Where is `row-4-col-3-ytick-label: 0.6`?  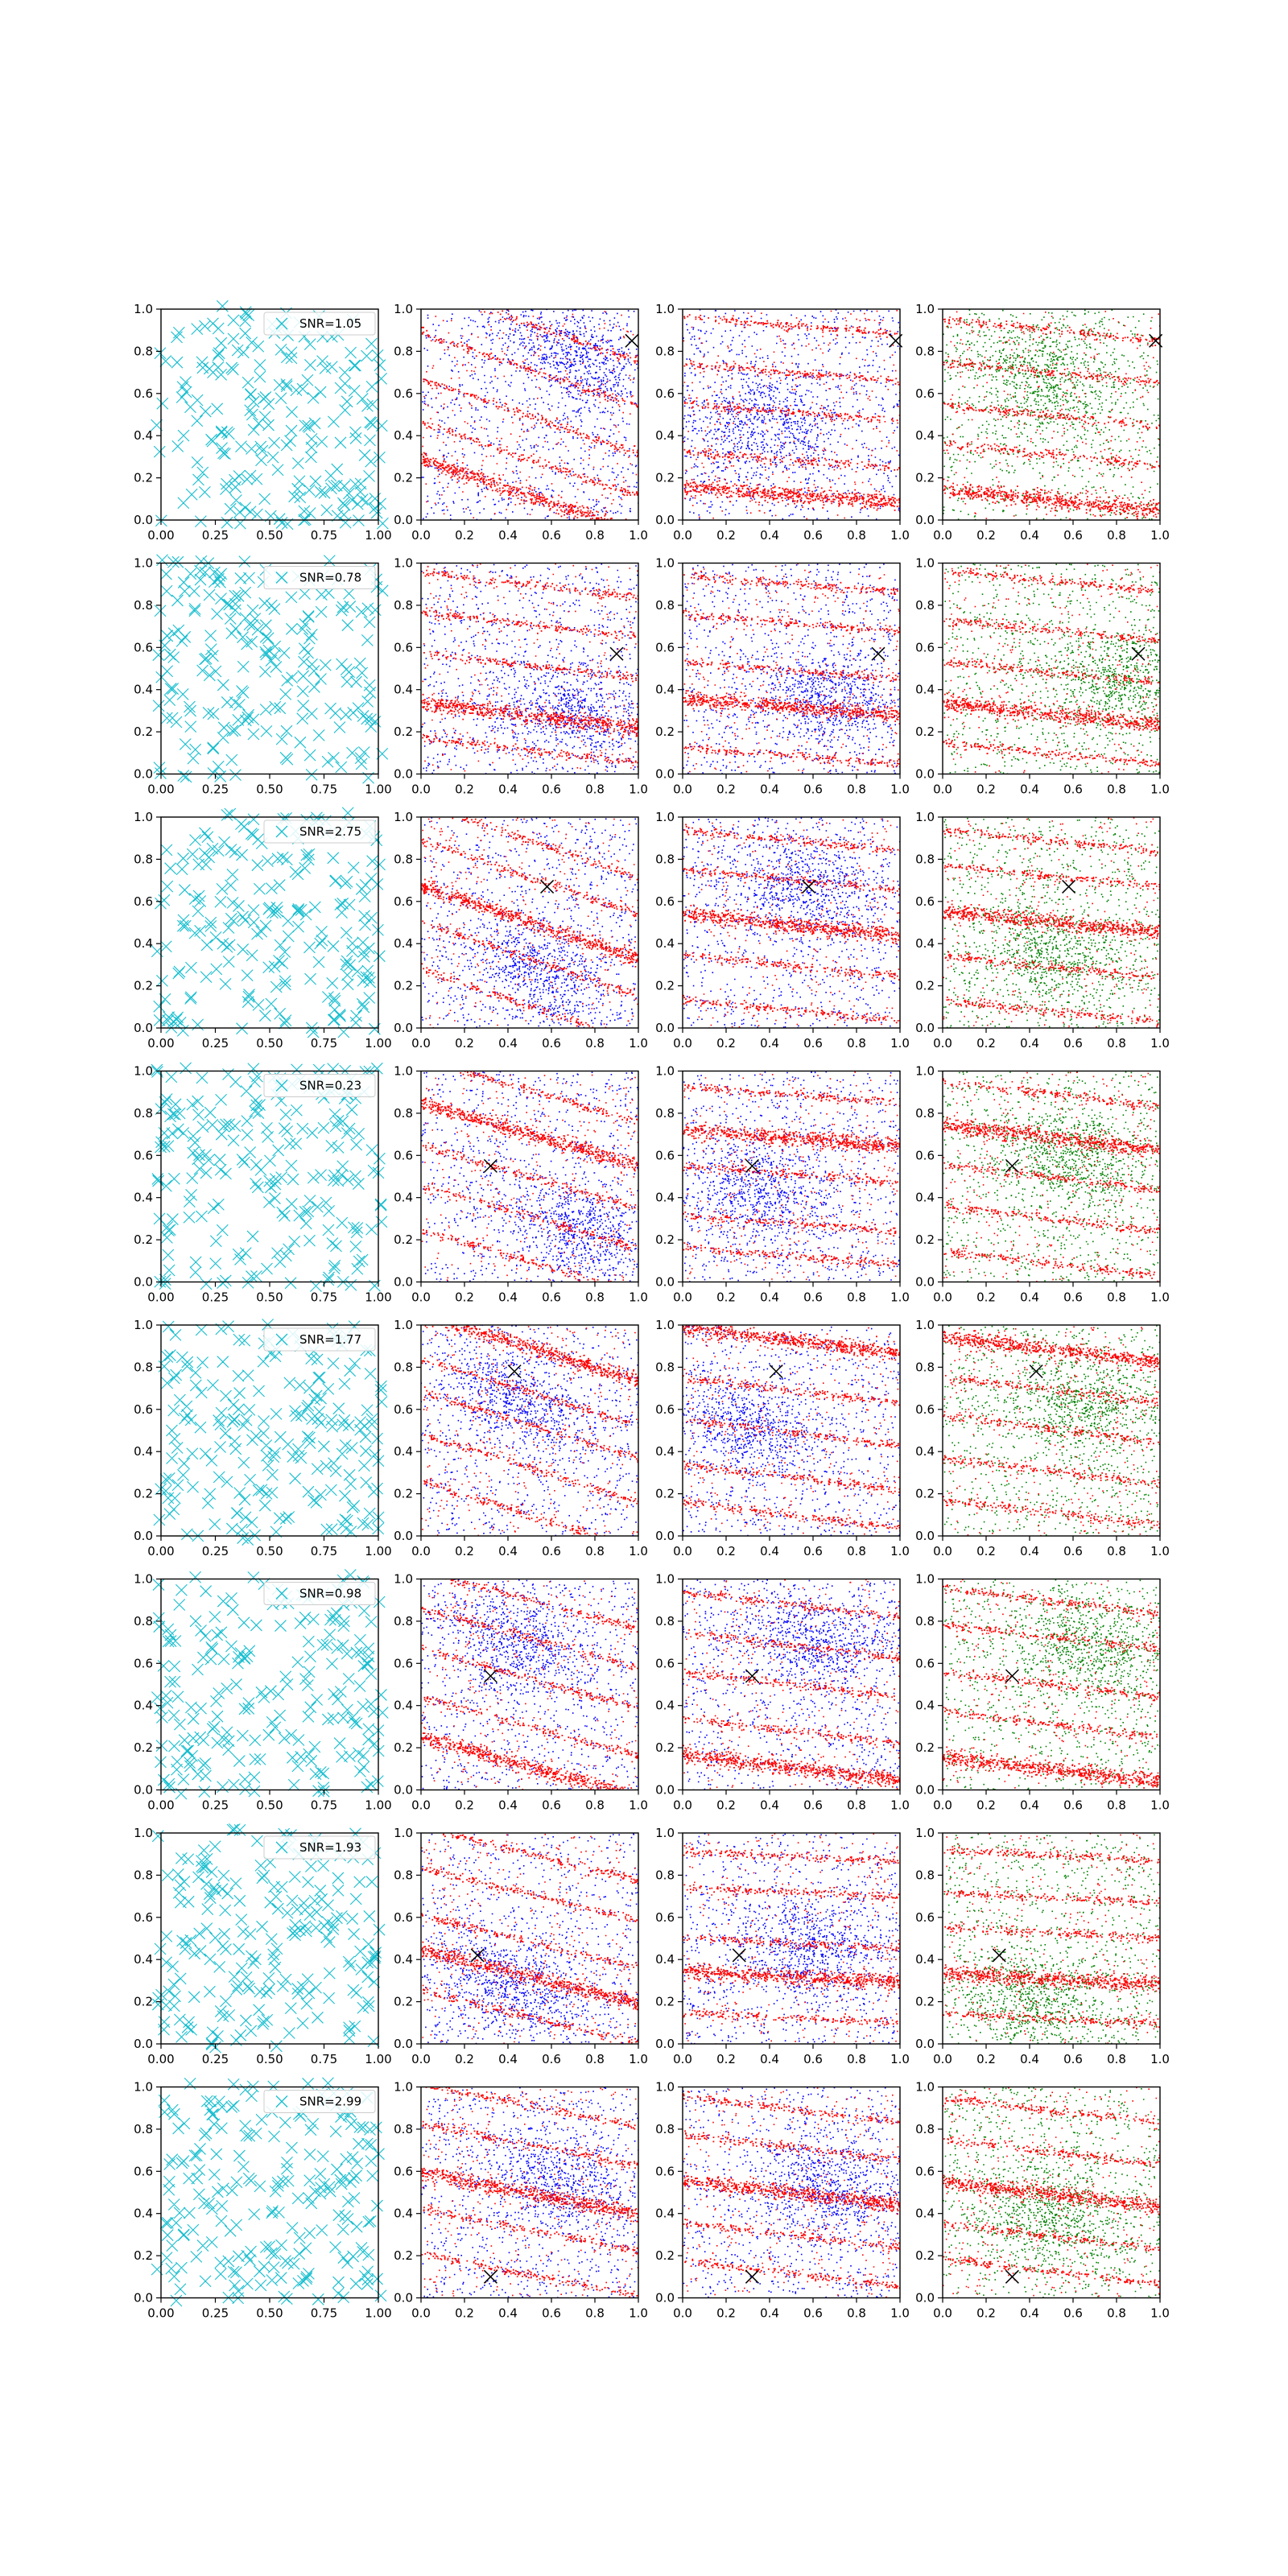
row-4-col-3-ytick-label: 0.6 is located at coordinates (665, 1155).